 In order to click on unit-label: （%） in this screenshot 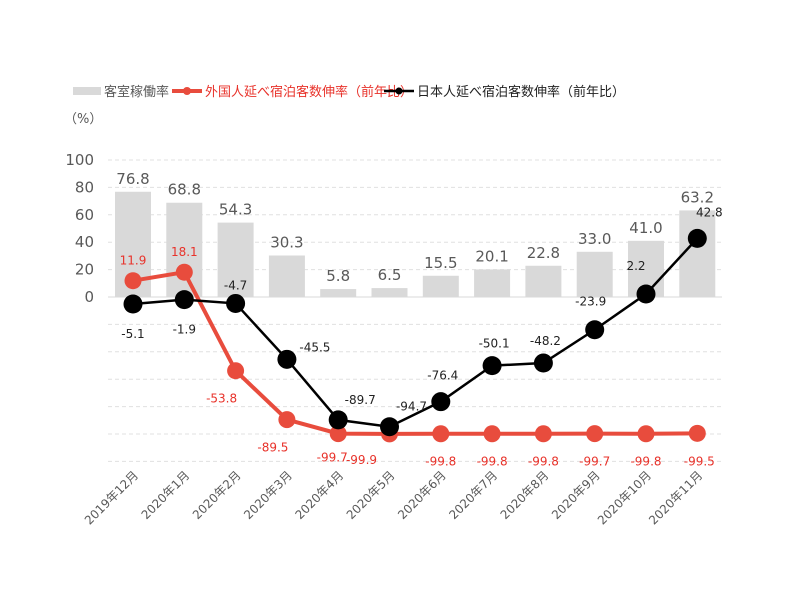, I will do `click(83, 119)`.